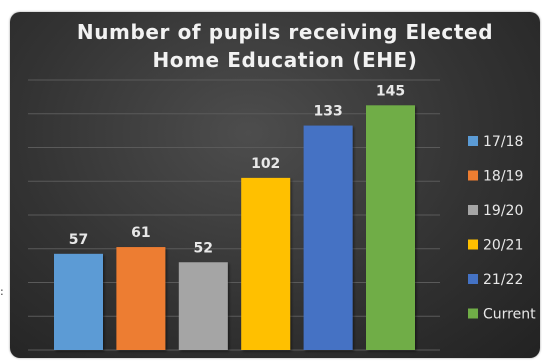 The width and height of the screenshot is (542, 361). What do you see at coordinates (502, 228) in the screenshot?
I see `legend: 17/18 18/19 19/20 20/21 21/22 Current` at bounding box center [502, 228].